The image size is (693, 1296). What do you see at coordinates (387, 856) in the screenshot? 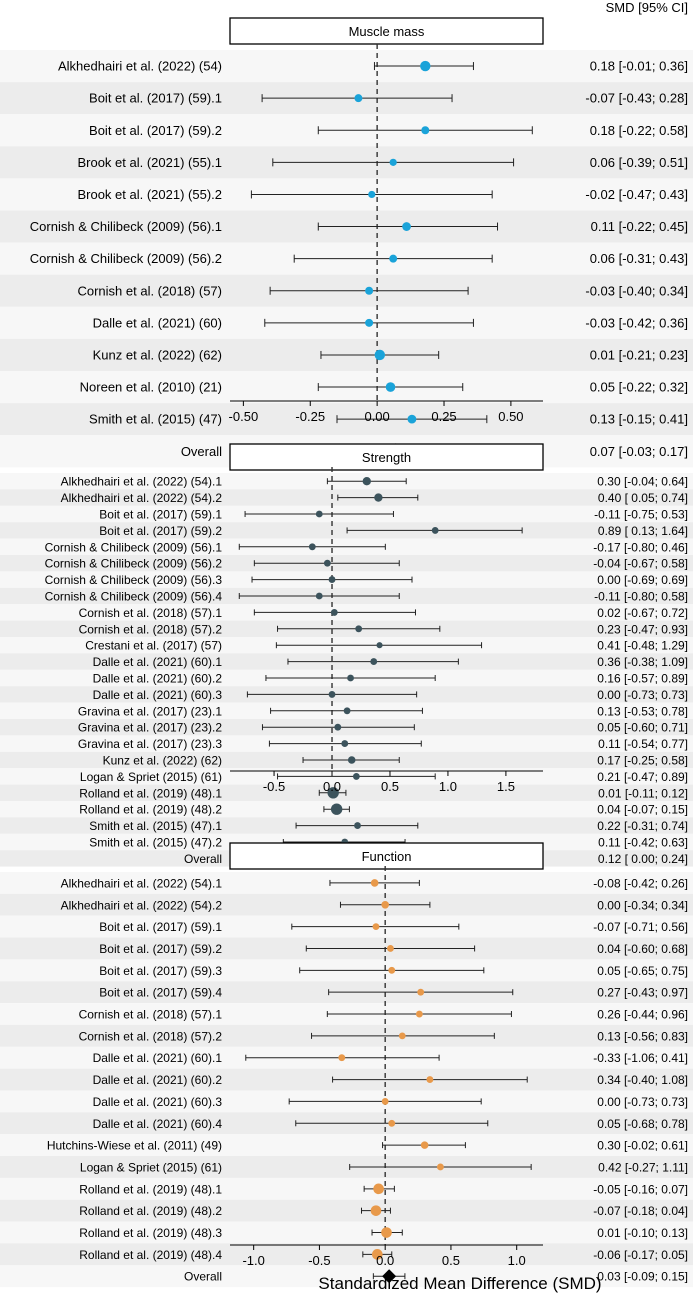
I see `panel-title: Function` at bounding box center [387, 856].